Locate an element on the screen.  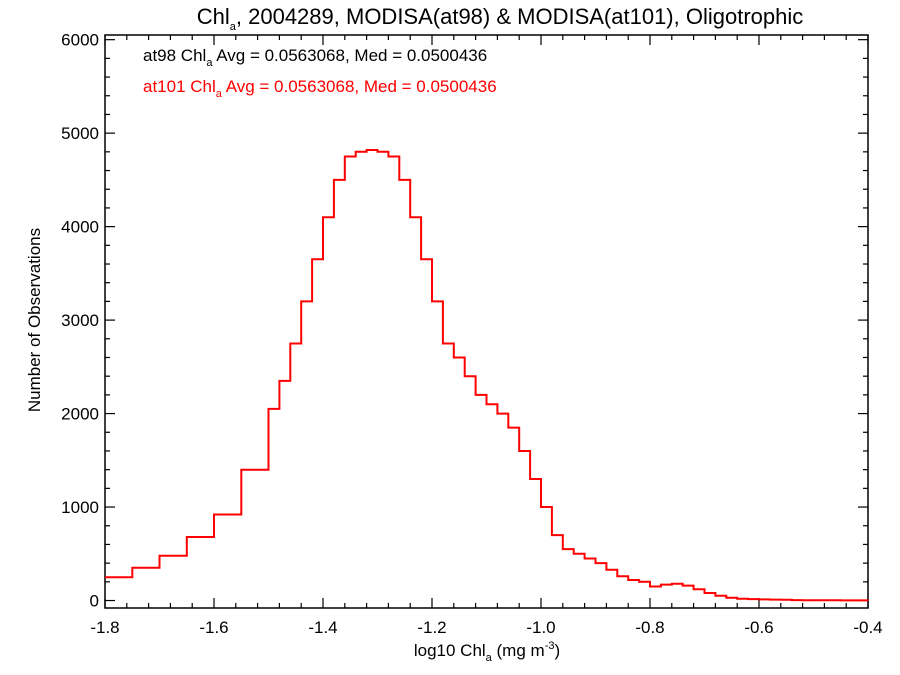
x-tick-label: -0.6 is located at coordinates (758, 627).